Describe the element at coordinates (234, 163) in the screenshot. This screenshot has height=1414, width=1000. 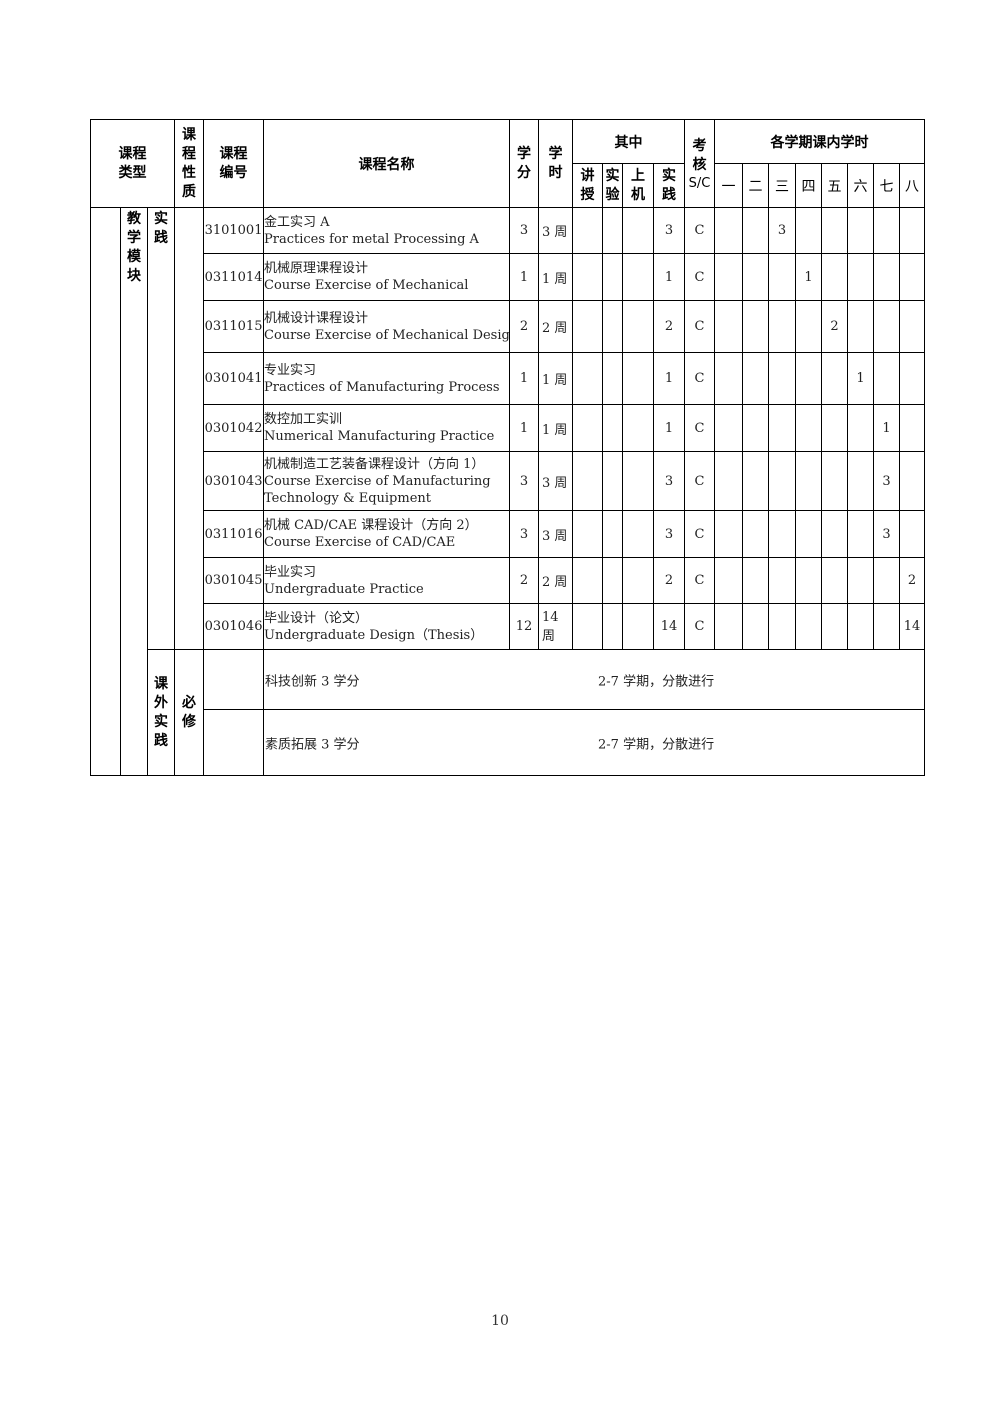
I see `header-course-code: 课程编号` at that location.